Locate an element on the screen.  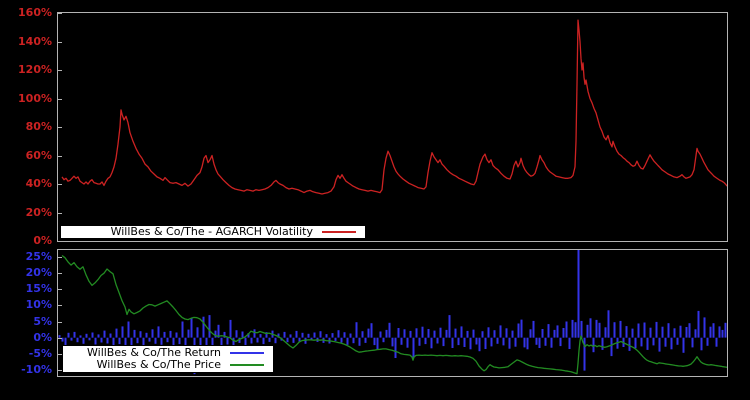
y-tick-label: -10% is located at coordinates (36, 369).